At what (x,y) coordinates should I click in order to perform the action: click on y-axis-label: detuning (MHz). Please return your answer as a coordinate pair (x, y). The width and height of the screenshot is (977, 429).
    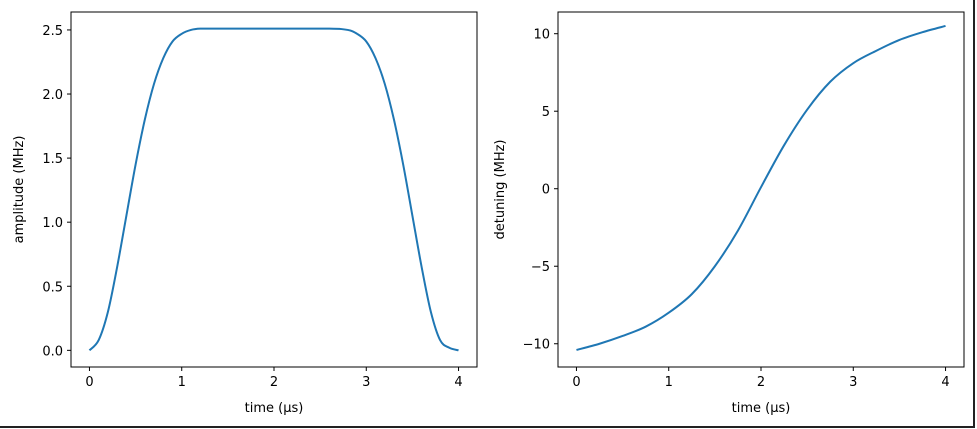
    Looking at the image, I should click on (500, 189).